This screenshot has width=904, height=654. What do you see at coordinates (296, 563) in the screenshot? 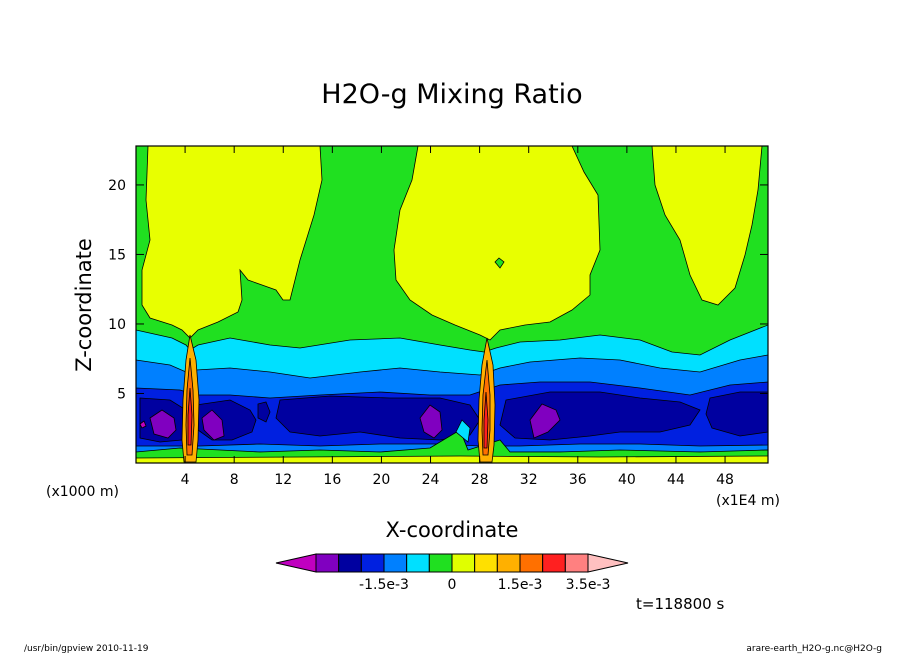
I see `colorbar-under-triangle` at bounding box center [296, 563].